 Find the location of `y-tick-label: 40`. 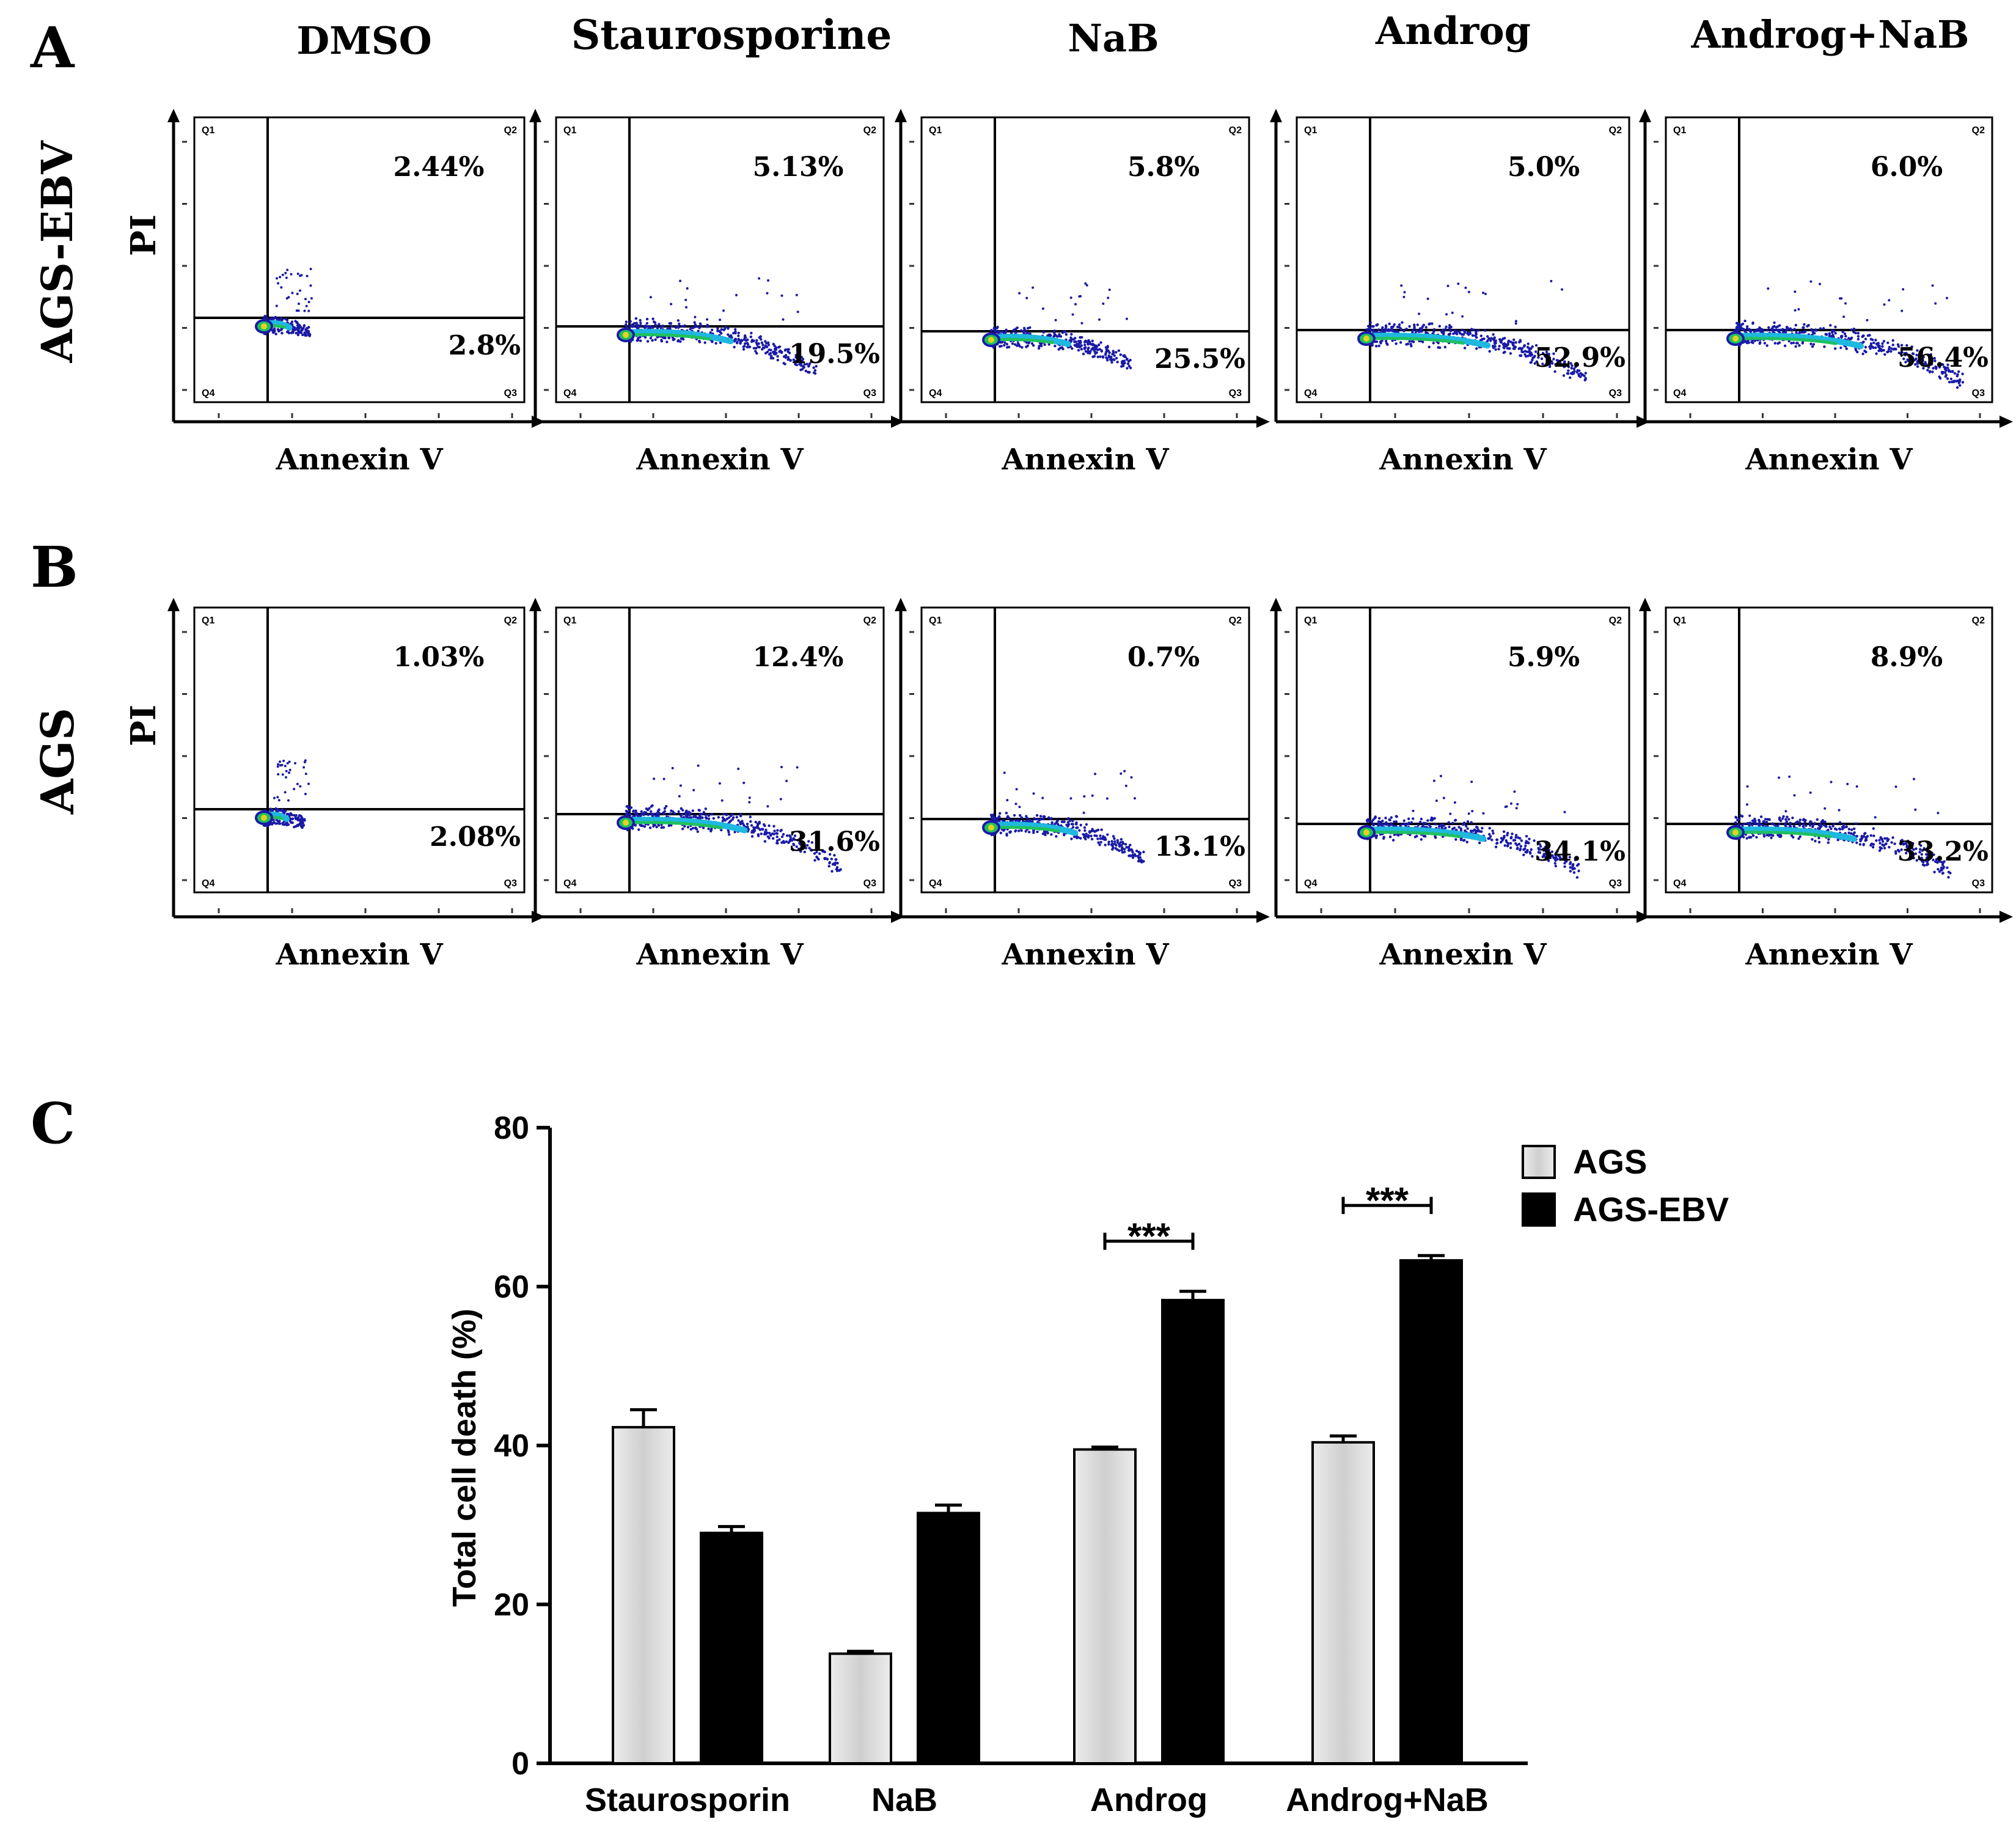

y-tick-label: 40 is located at coordinates (512, 1446).